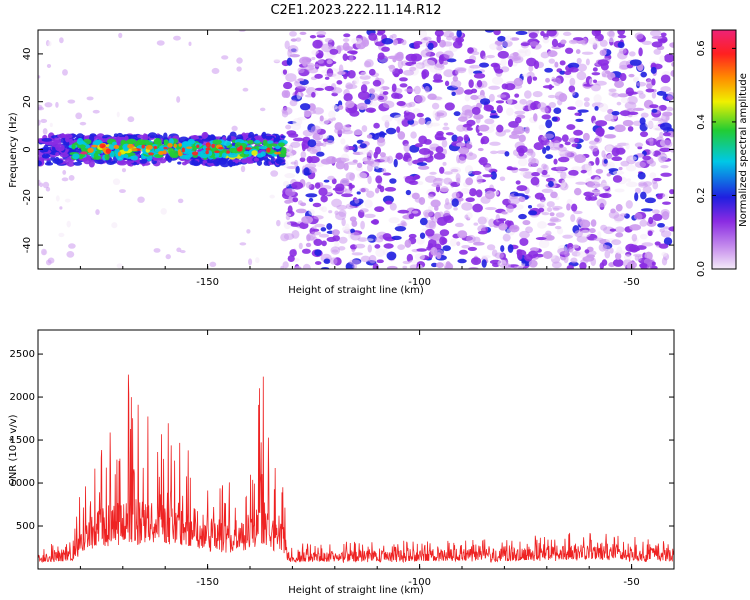 The width and height of the screenshot is (750, 600). I want to click on snr-y-tick-label: 500, so click(25, 526).